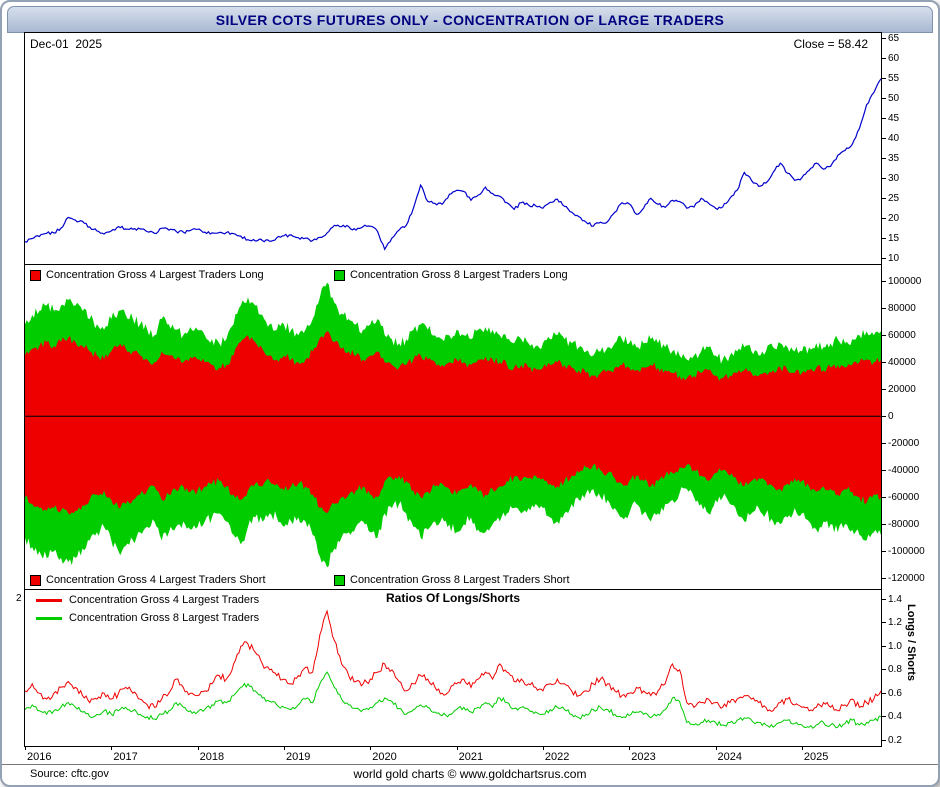  I want to click on y-tick-label: 0.6, so click(892, 693).